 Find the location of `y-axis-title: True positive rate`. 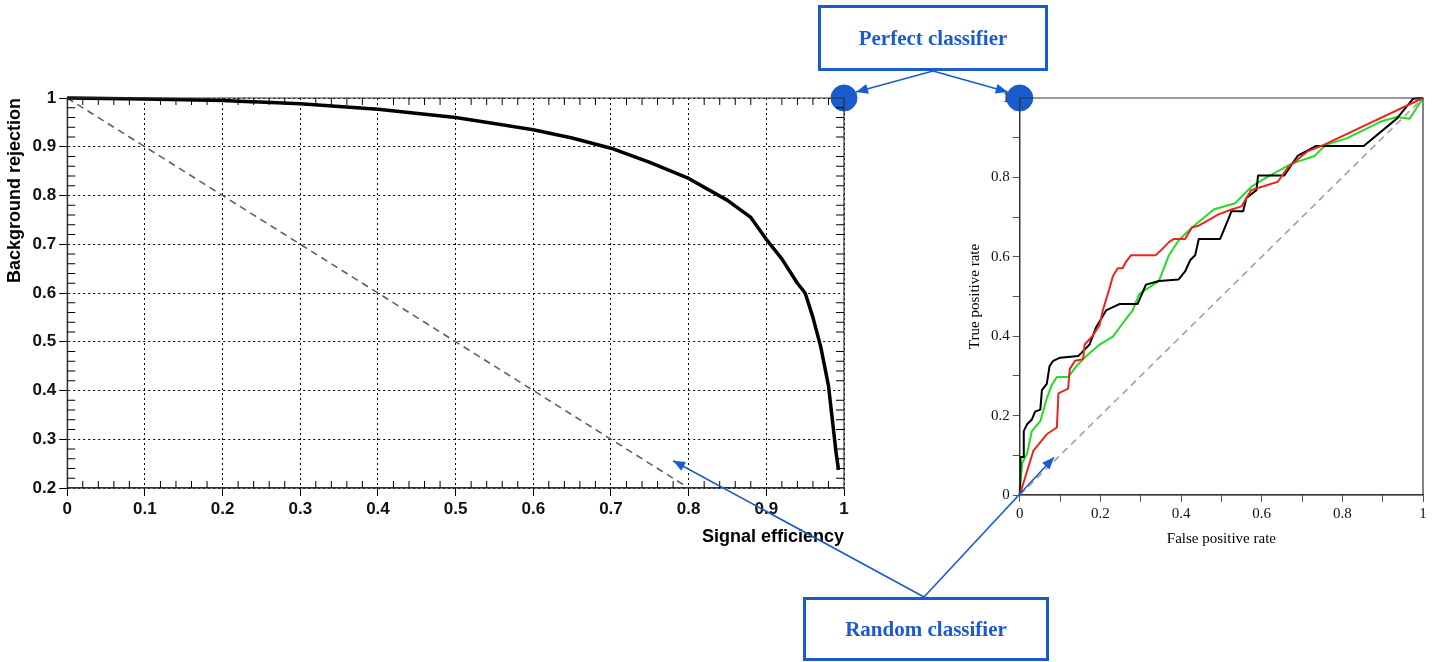

y-axis-title: True positive rate is located at coordinates (973, 296).